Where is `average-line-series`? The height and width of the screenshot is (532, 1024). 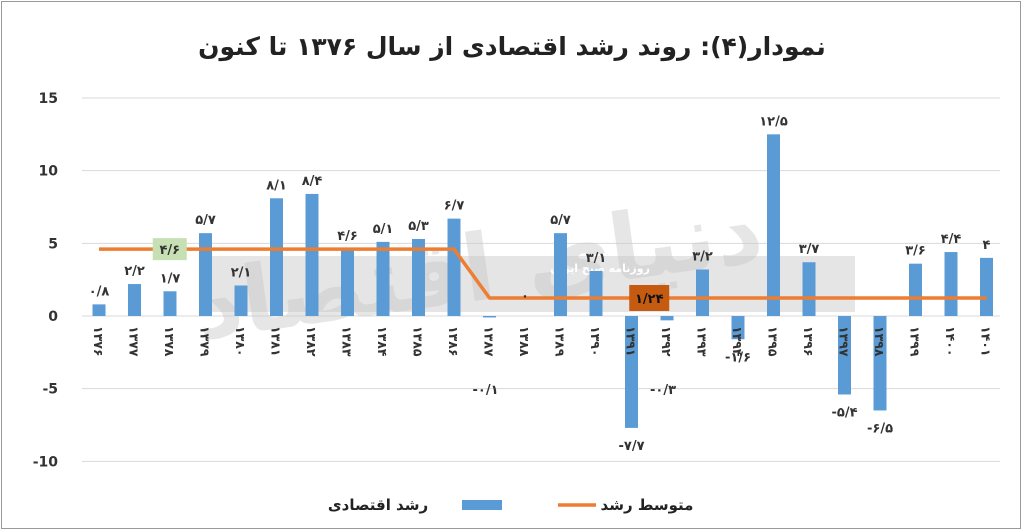 average-line-series is located at coordinates (543, 273).